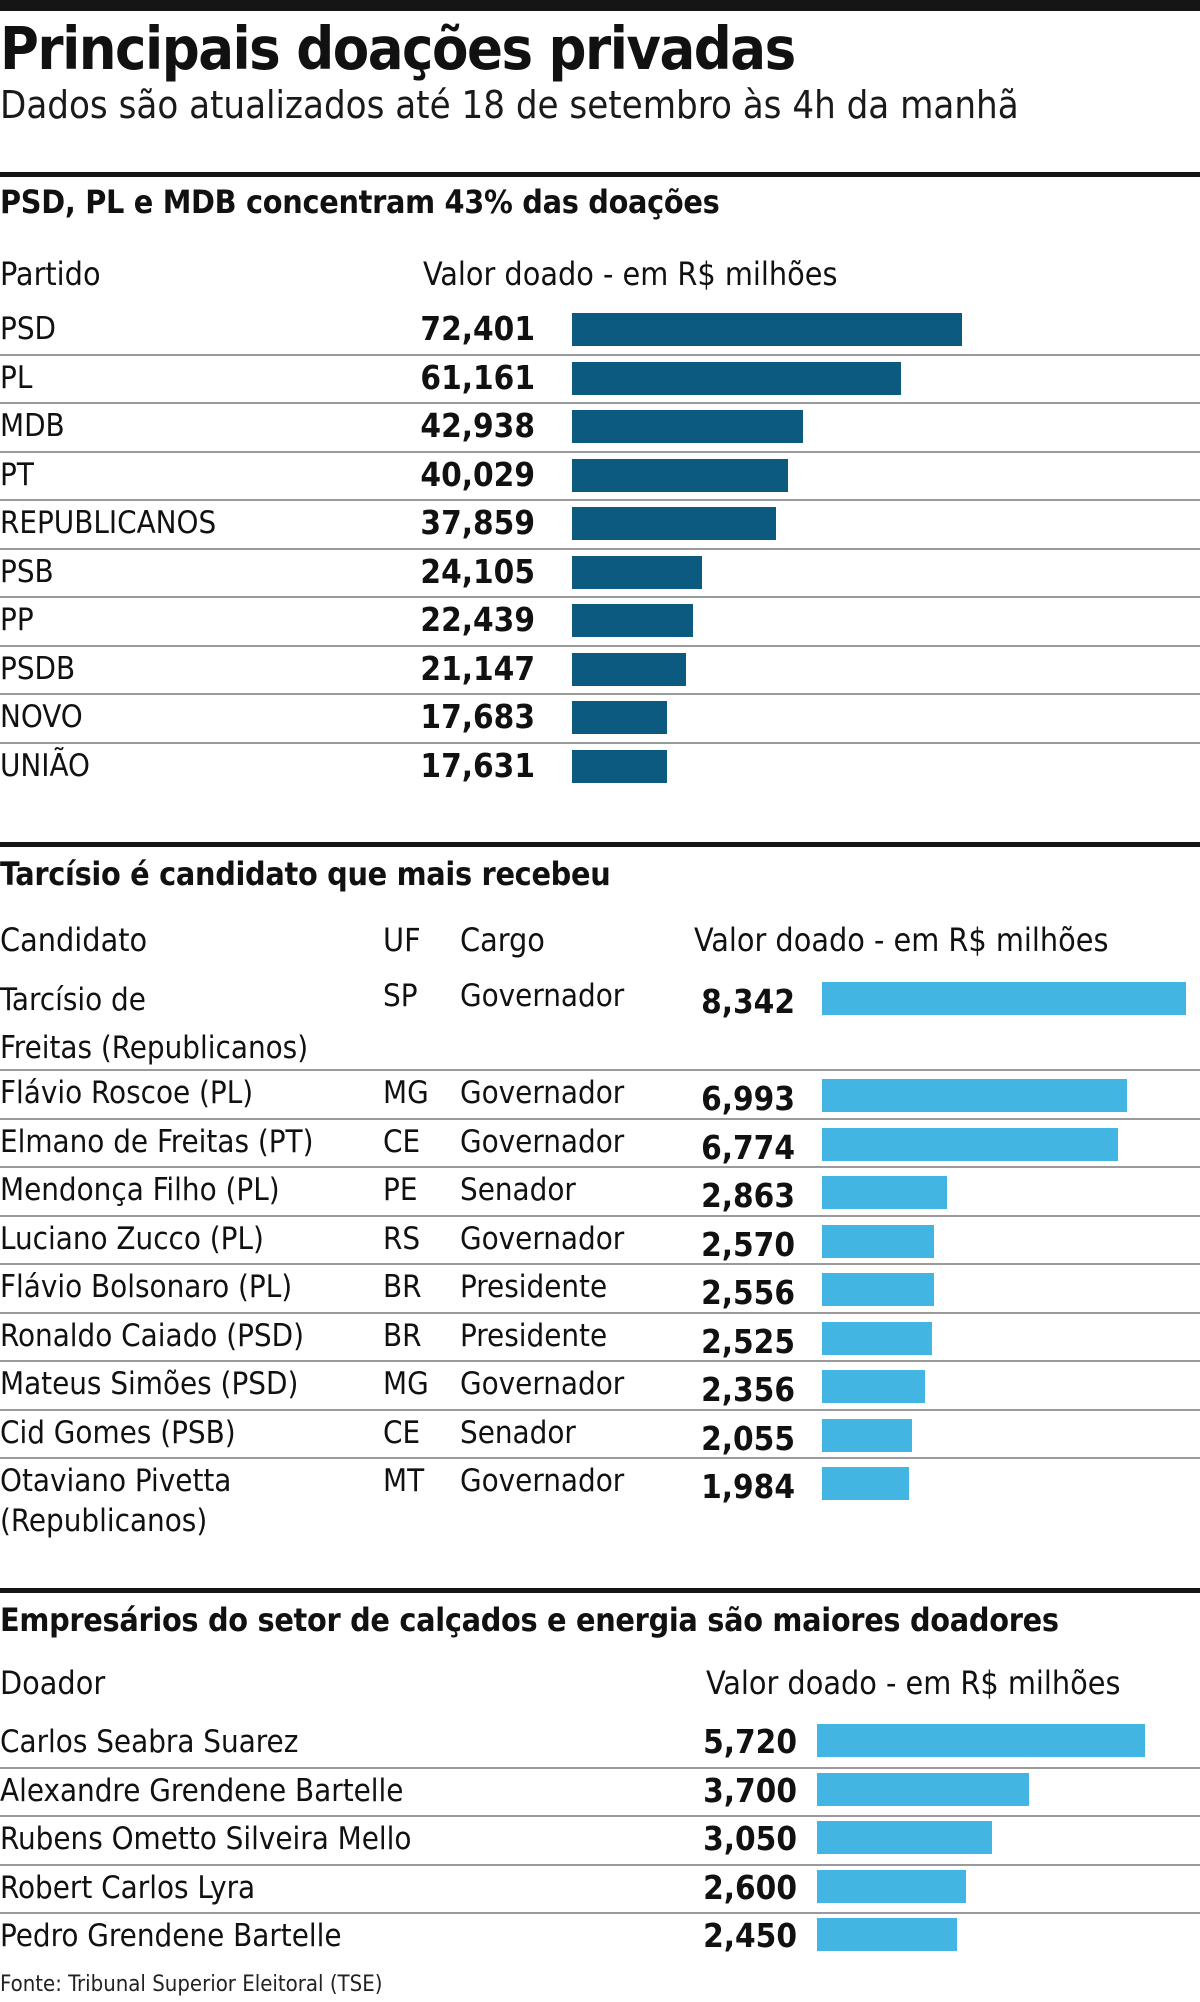  What do you see at coordinates (748, 1244) in the screenshot?
I see `value-label: 2,570` at bounding box center [748, 1244].